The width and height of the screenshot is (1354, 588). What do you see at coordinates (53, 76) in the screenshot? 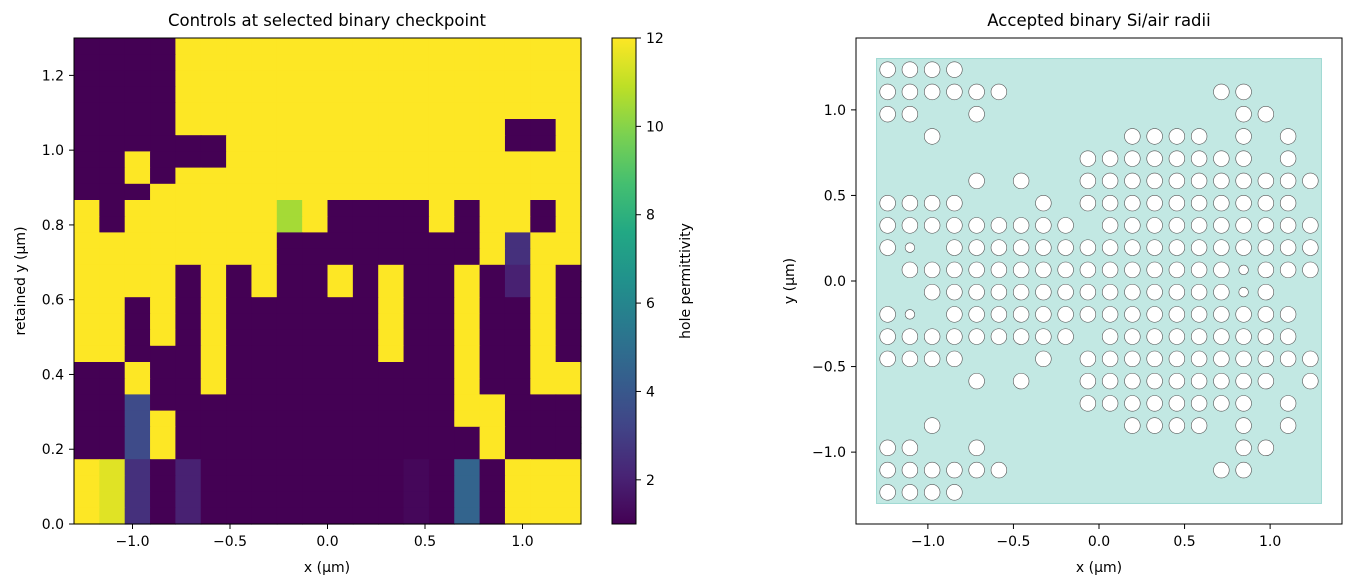
I see `heatmap-y-tick-label: 1.2` at bounding box center [53, 76].